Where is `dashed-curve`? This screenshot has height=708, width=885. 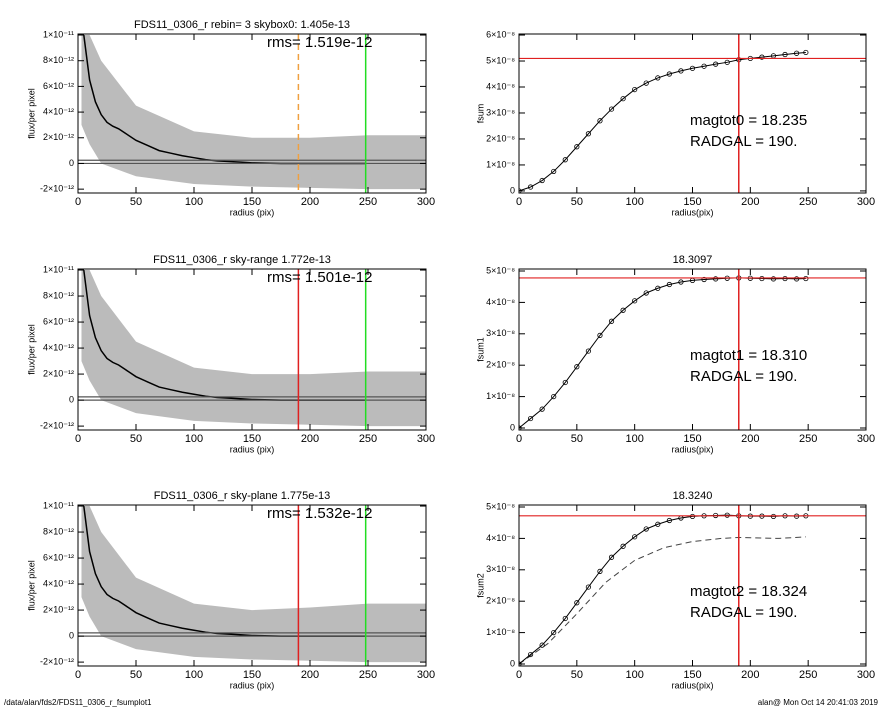
dashed-curve is located at coordinates (662, 600).